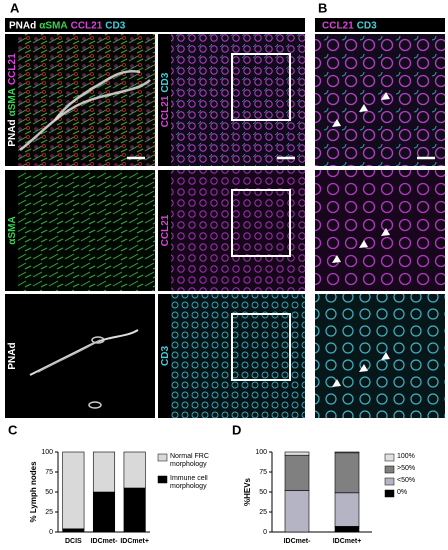 The height and width of the screenshot is (550, 448). I want to click on header-text: CCL21 CD3, so click(349, 25).